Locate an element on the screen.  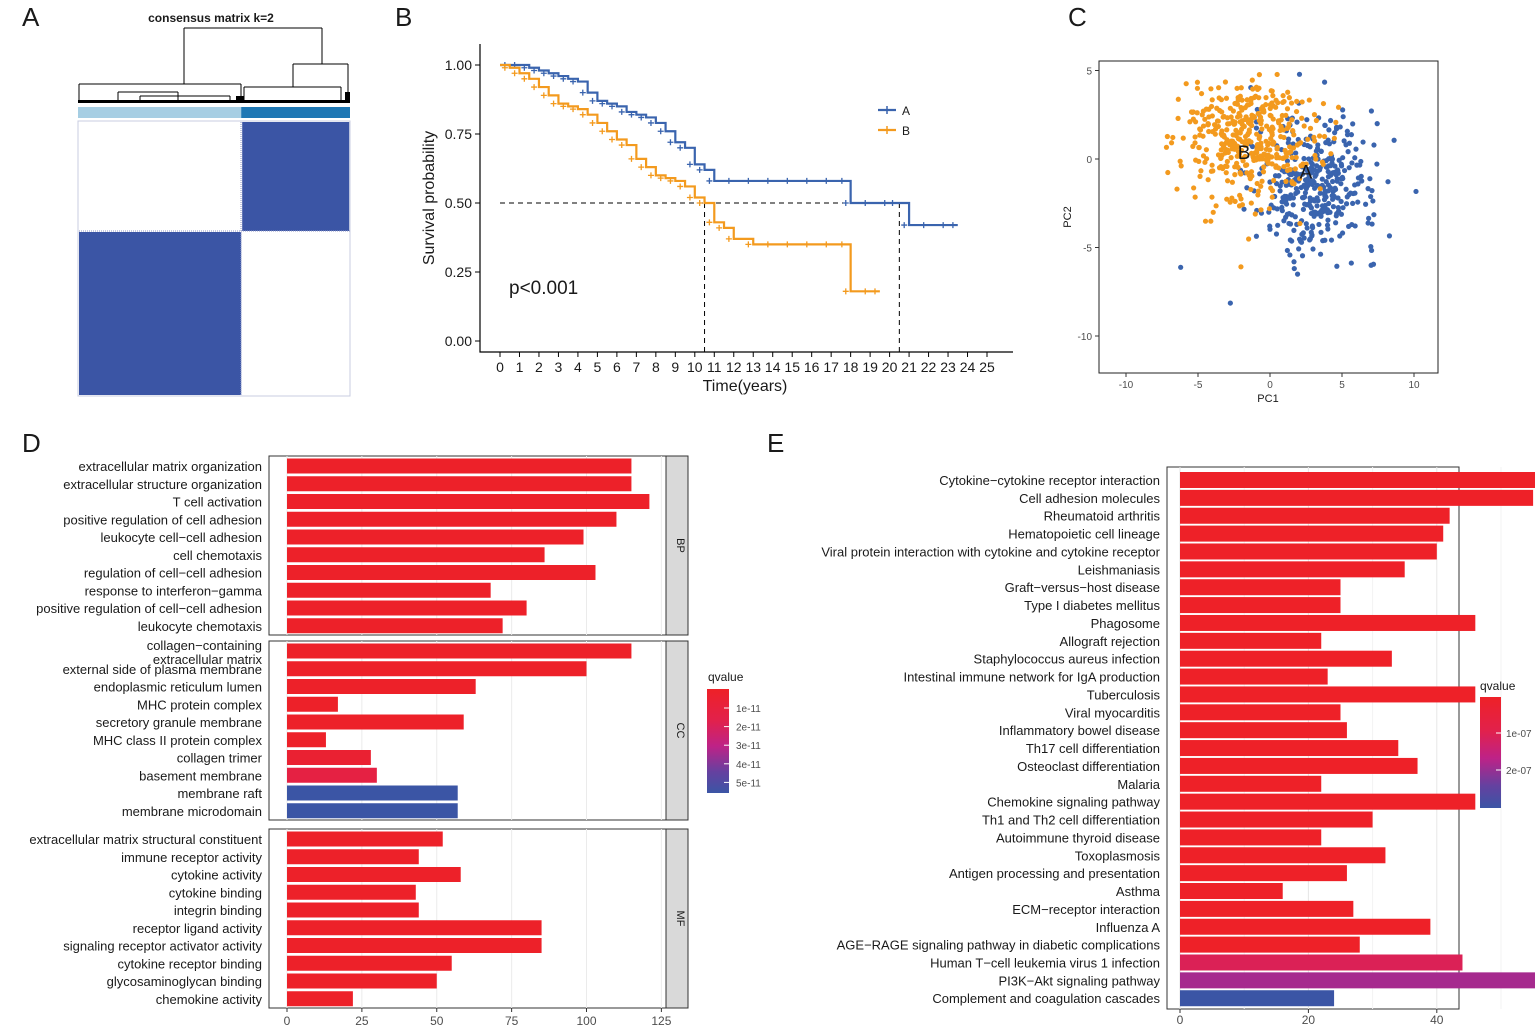
x-tick-label: 50 is located at coordinates (437, 1020).